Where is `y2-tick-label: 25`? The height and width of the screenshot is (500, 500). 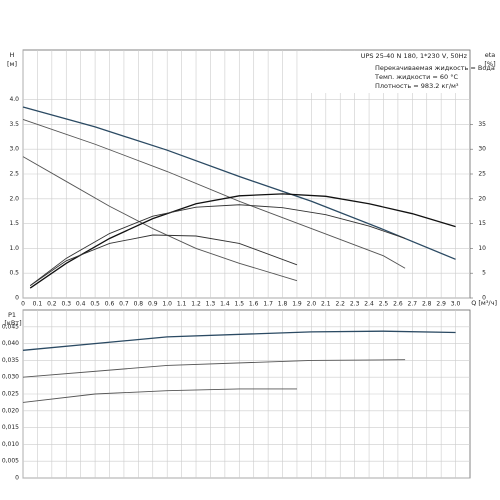
y2-tick-label: 25 is located at coordinates (482, 174).